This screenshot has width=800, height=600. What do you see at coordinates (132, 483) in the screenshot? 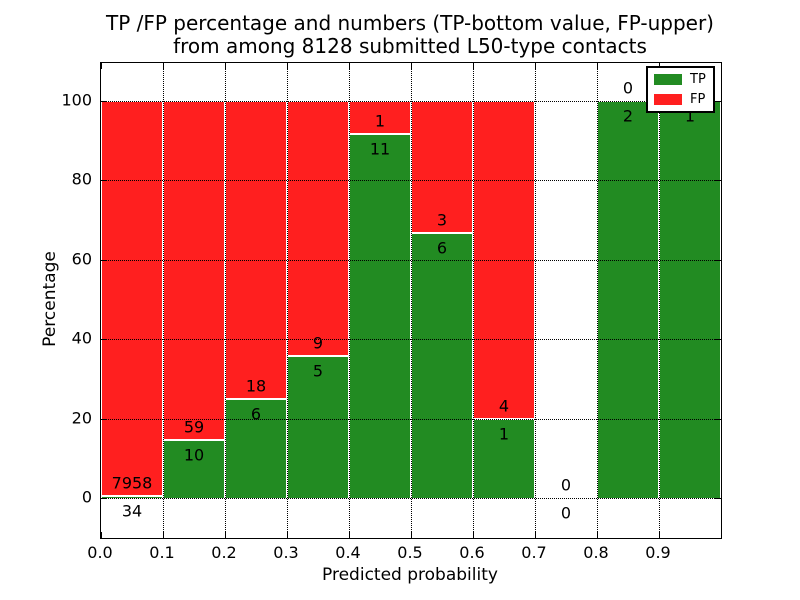
I see `fp-count-label: 7958` at bounding box center [132, 483].